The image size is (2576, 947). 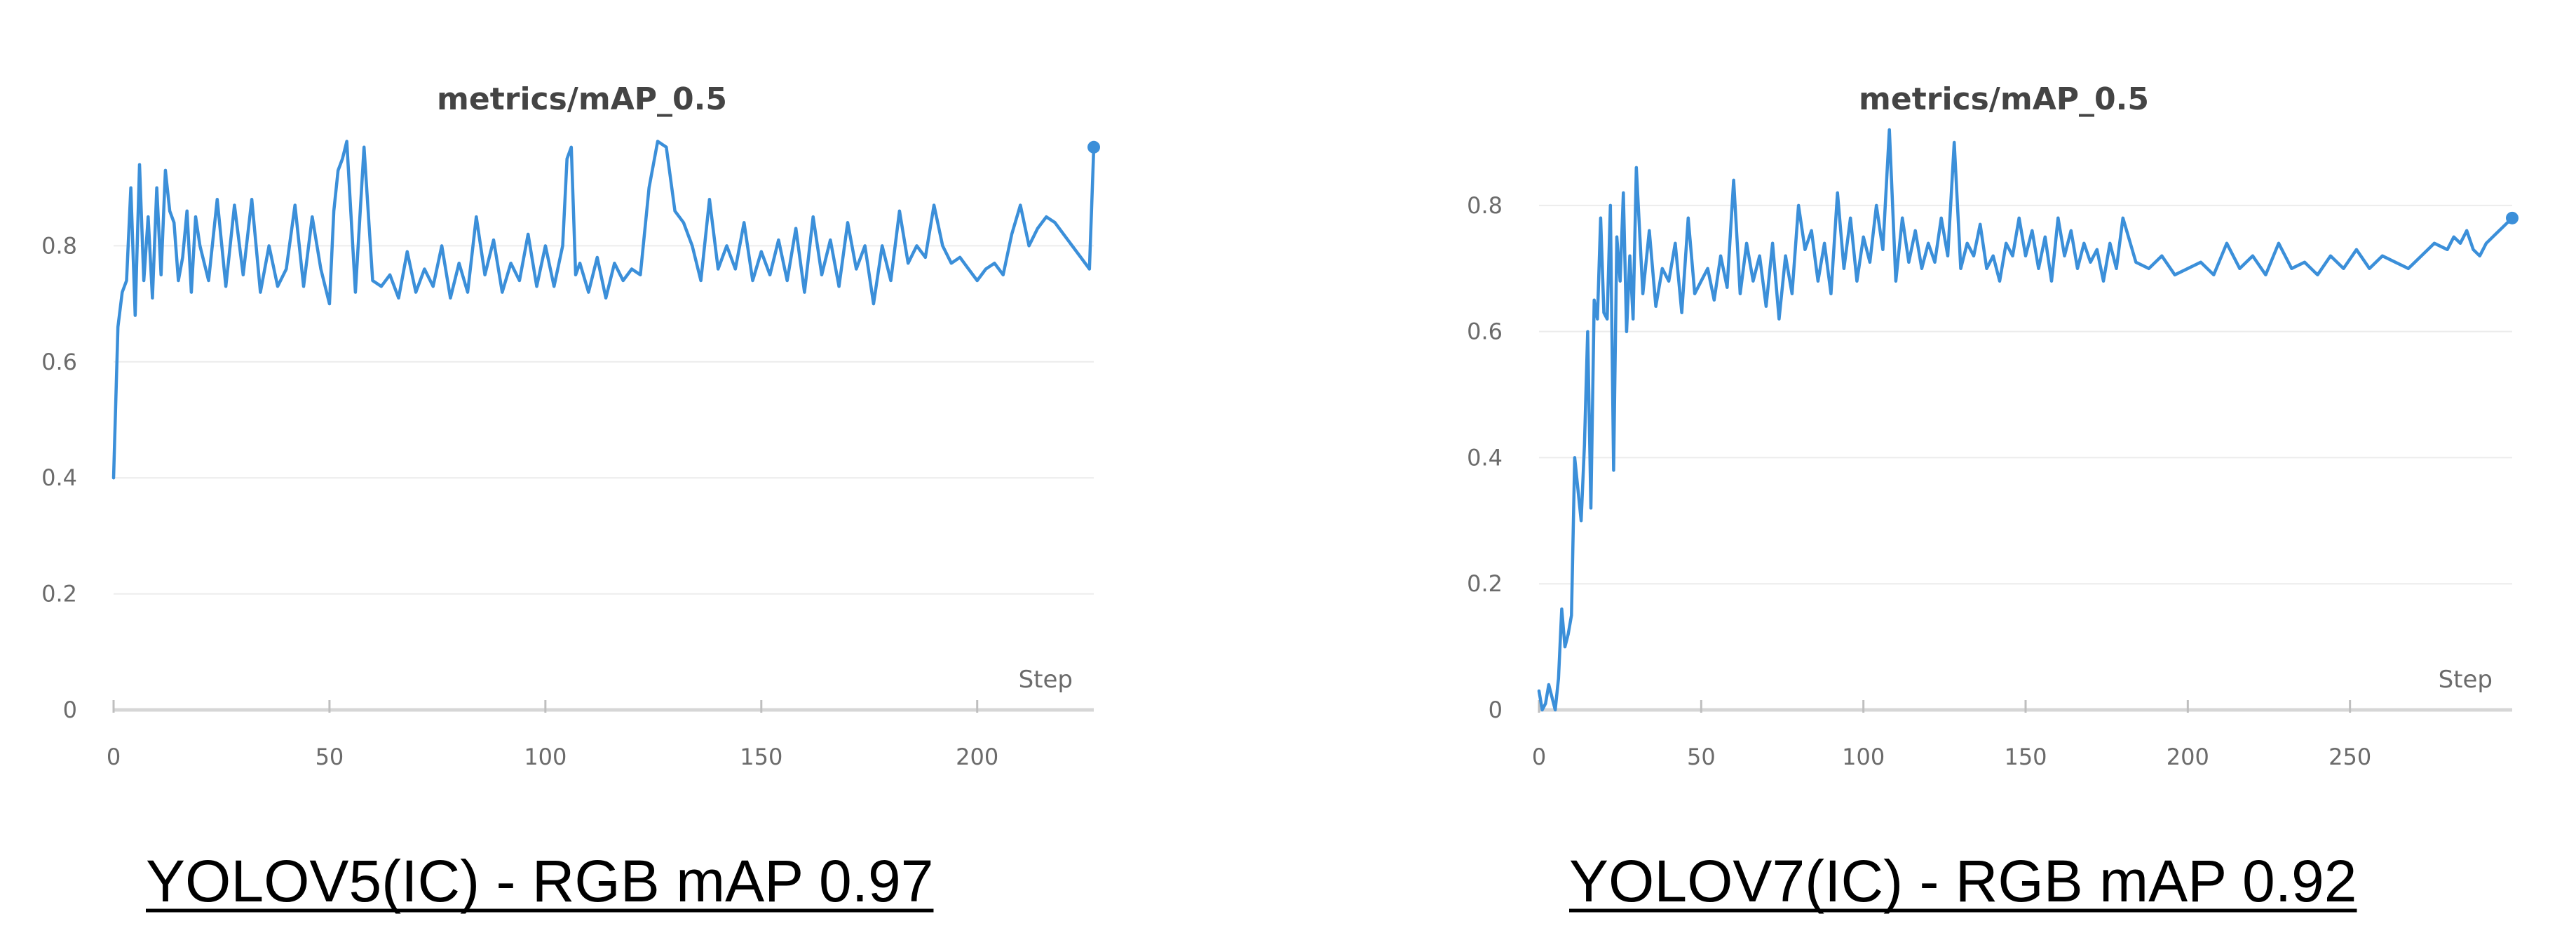 I want to click on x-tick-label: 250, so click(x=2349, y=757).